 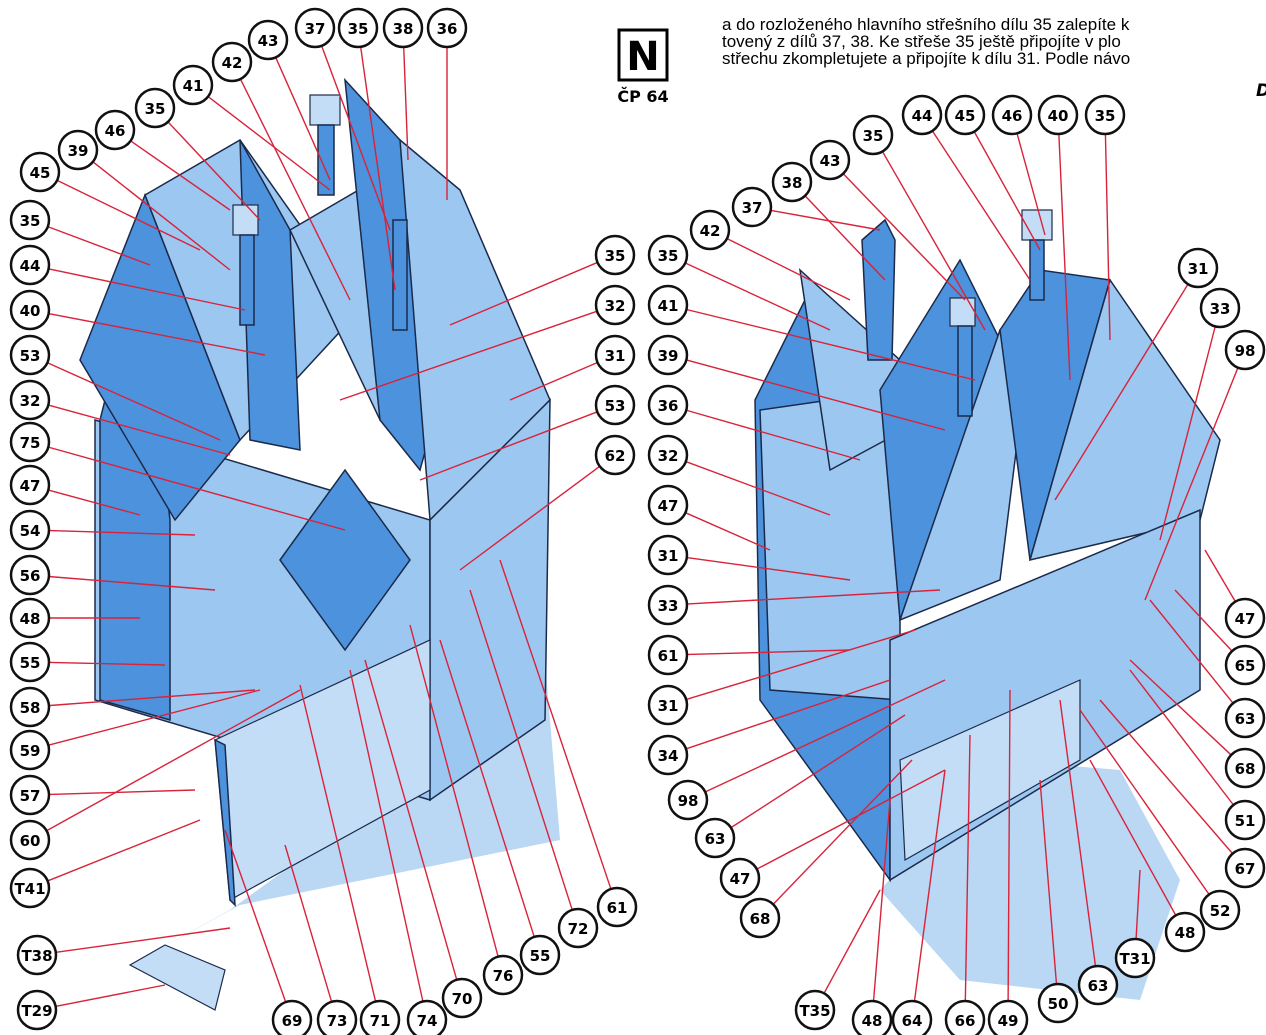 What do you see at coordinates (1008, 1017) in the screenshot?
I see `callout: 49` at bounding box center [1008, 1017].